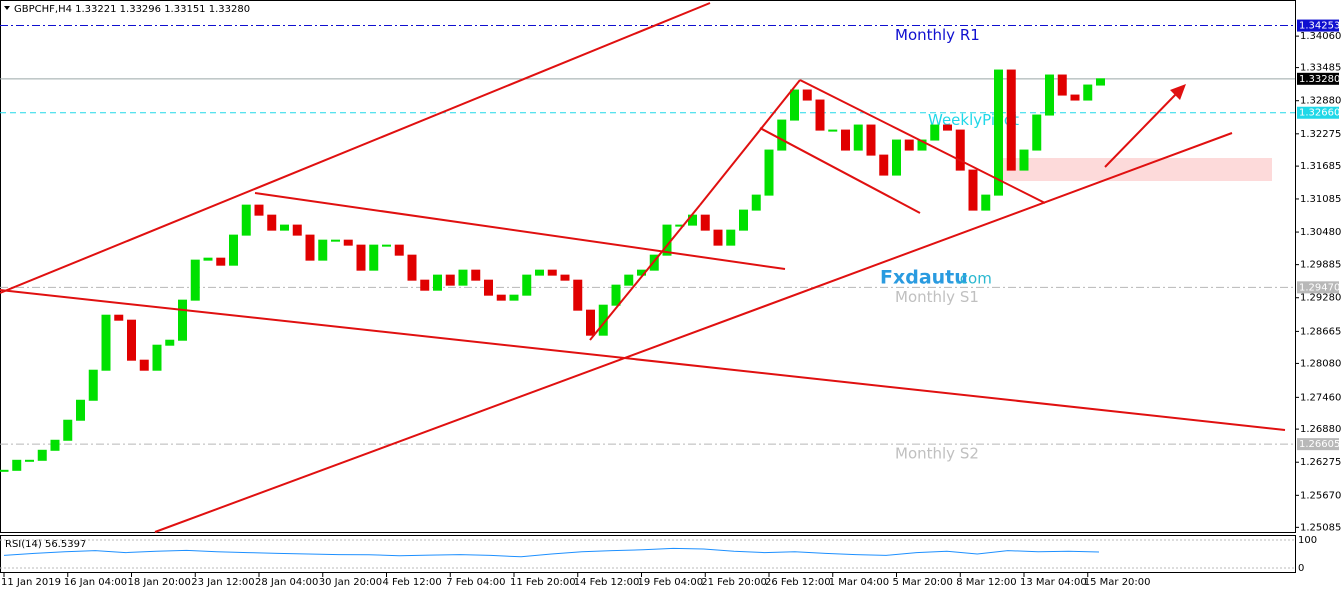 The image size is (1341, 591). I want to click on level-name: Monthly R1, so click(937, 35).